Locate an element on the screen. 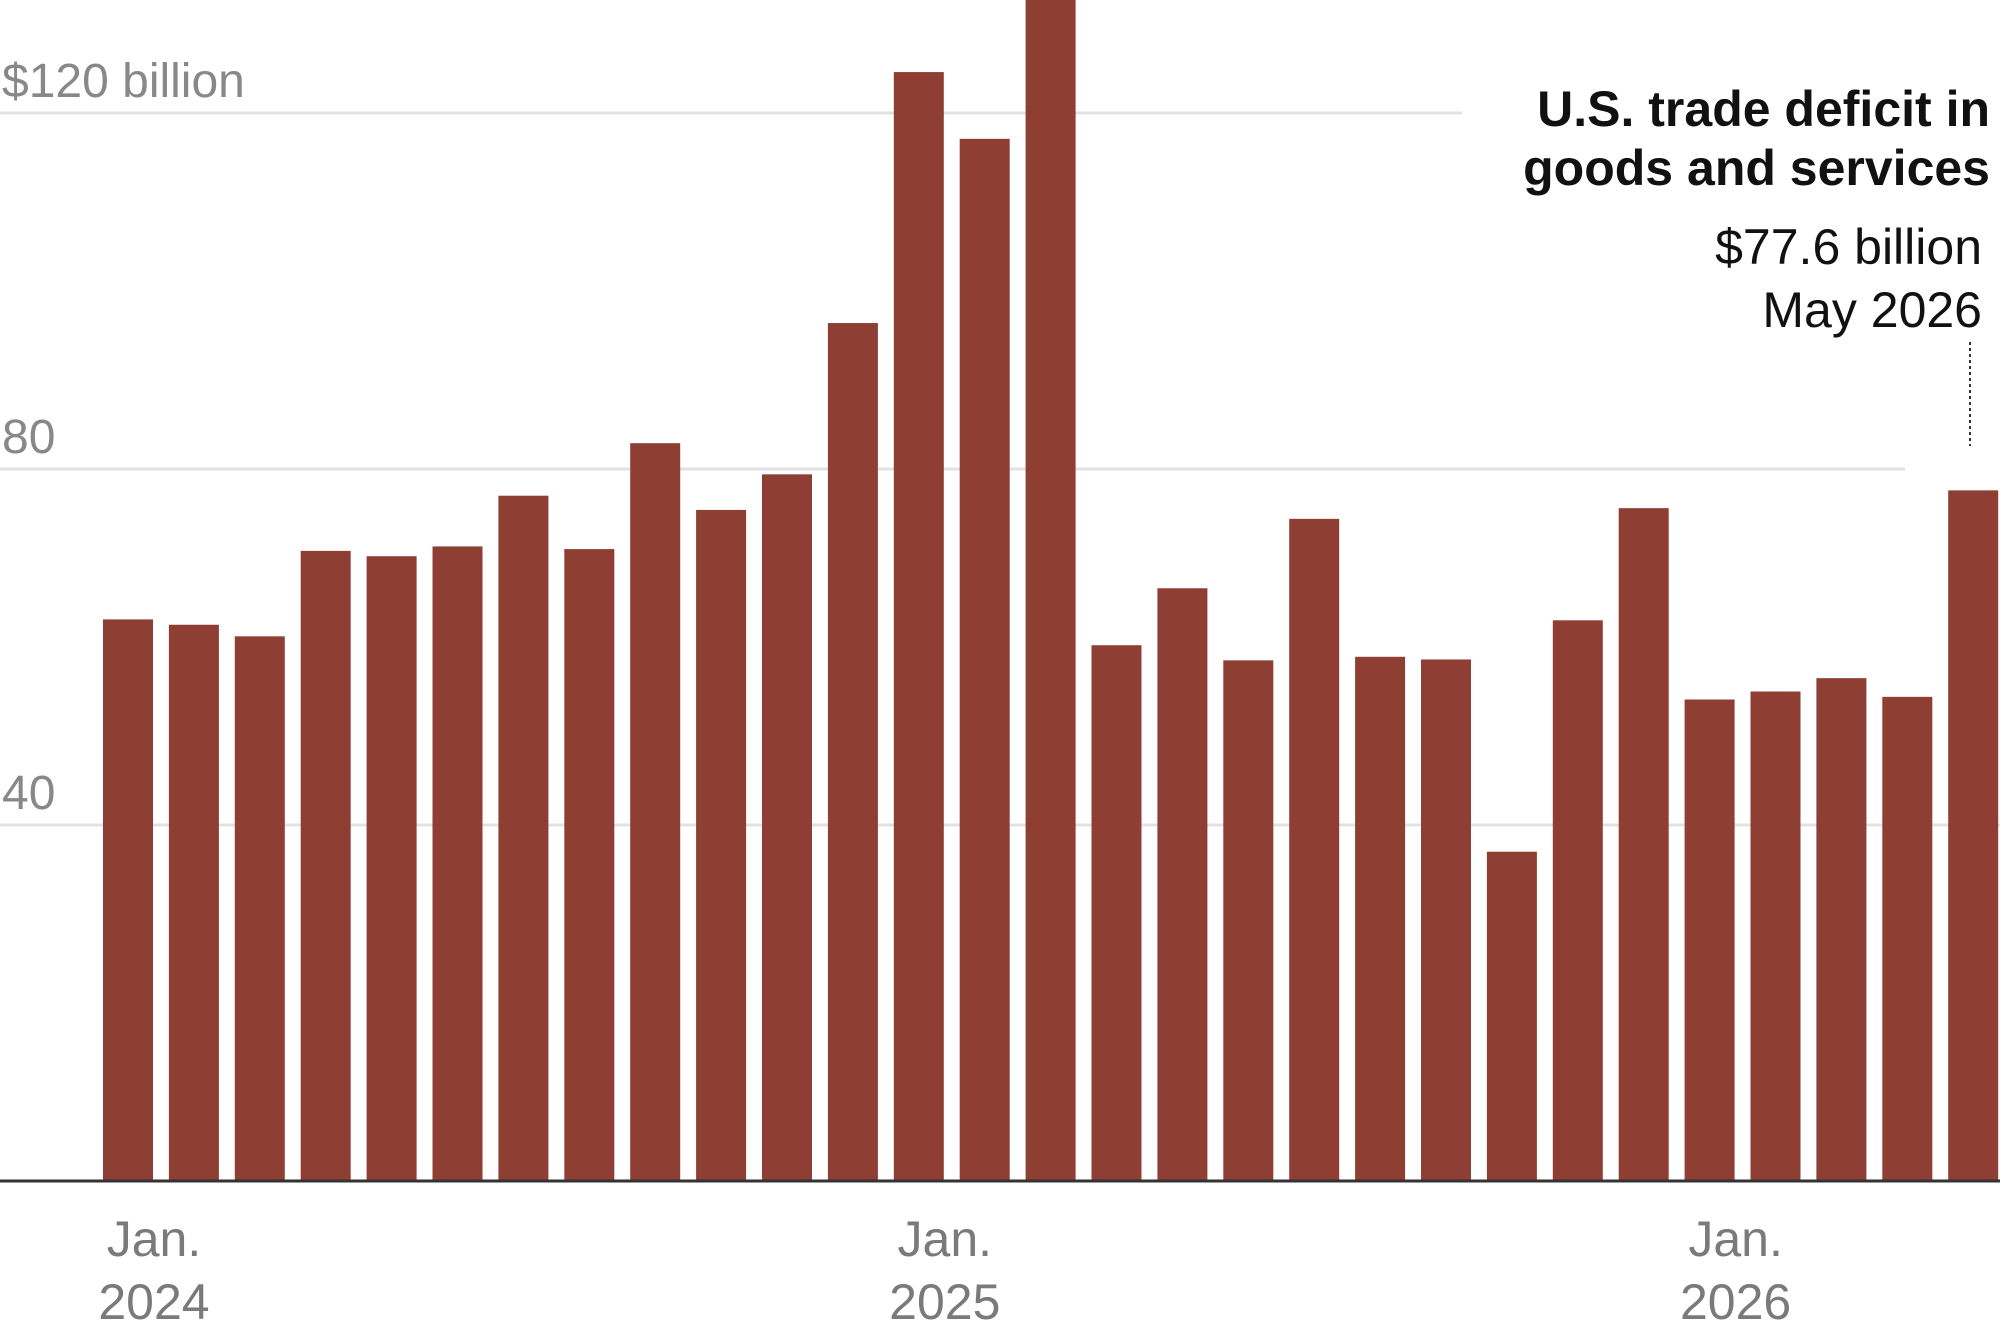 This screenshot has width=2000, height=1333. x-axis-ticks: Jan. 2024 Jan. 2025 Jan. 2026 is located at coordinates (944, 1270).